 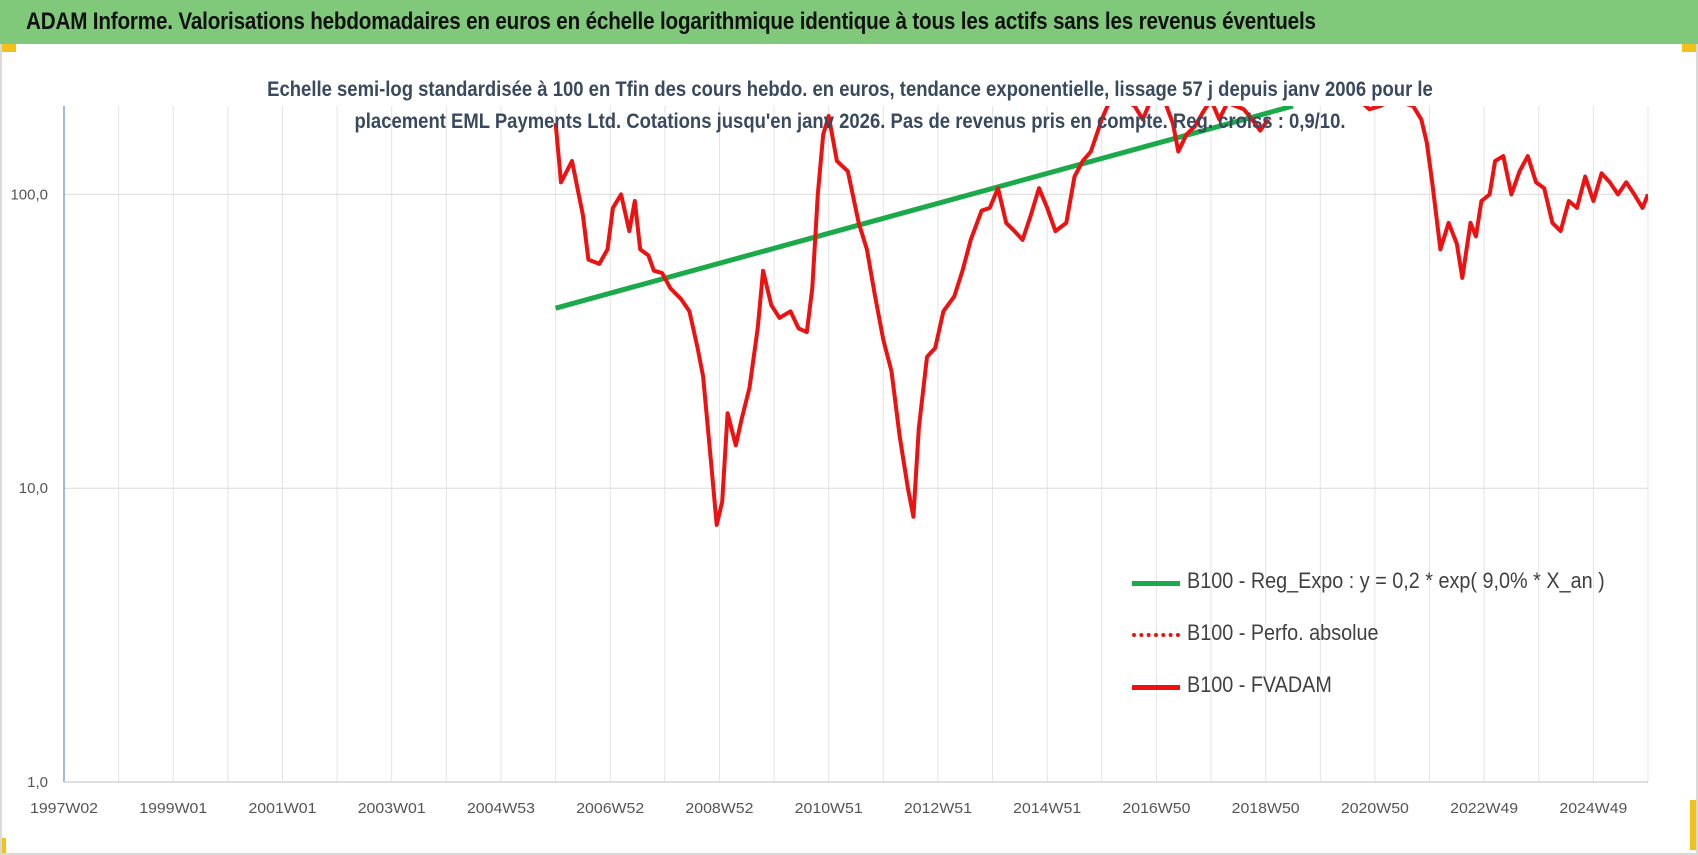 What do you see at coordinates (924, 208) in the screenshot?
I see `series-line-regression` at bounding box center [924, 208].